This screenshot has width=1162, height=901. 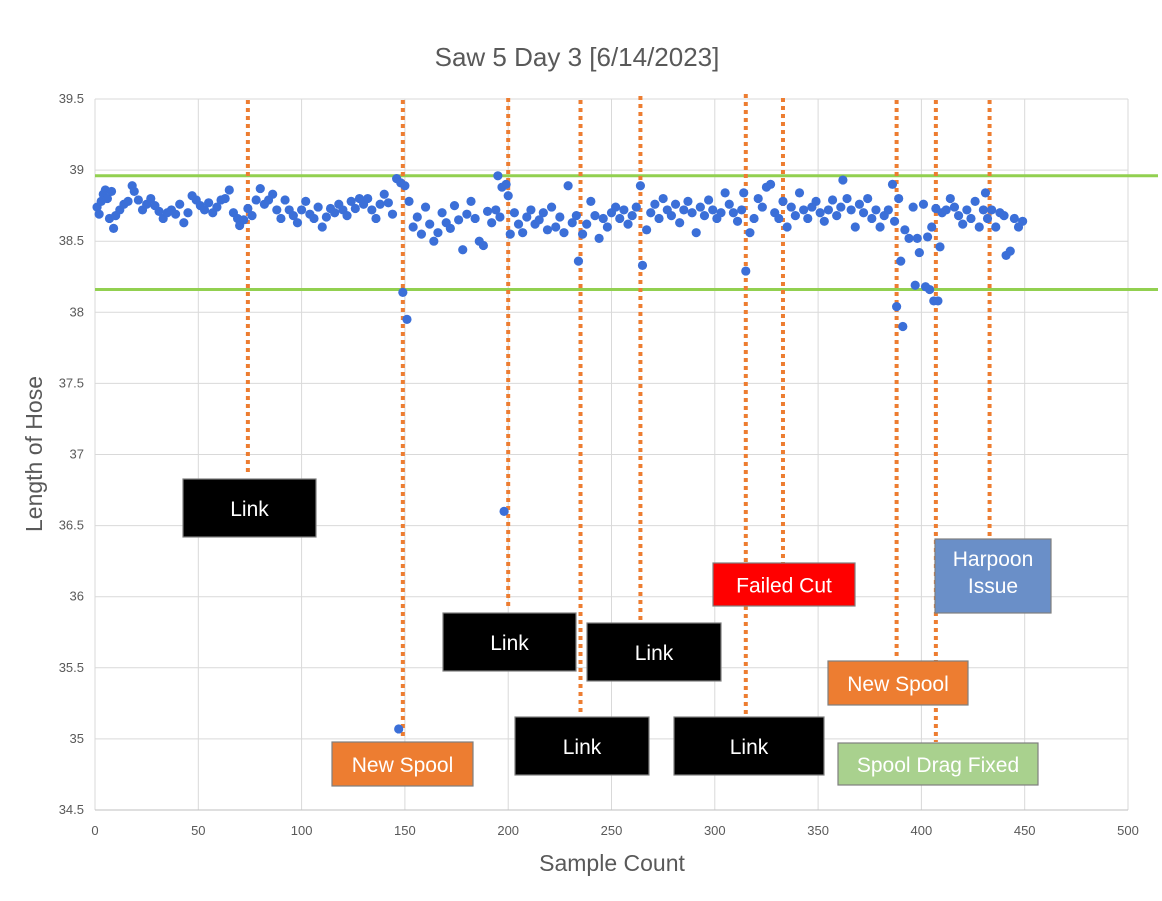 What do you see at coordinates (818, 830) in the screenshot?
I see `x-tick-label: 350` at bounding box center [818, 830].